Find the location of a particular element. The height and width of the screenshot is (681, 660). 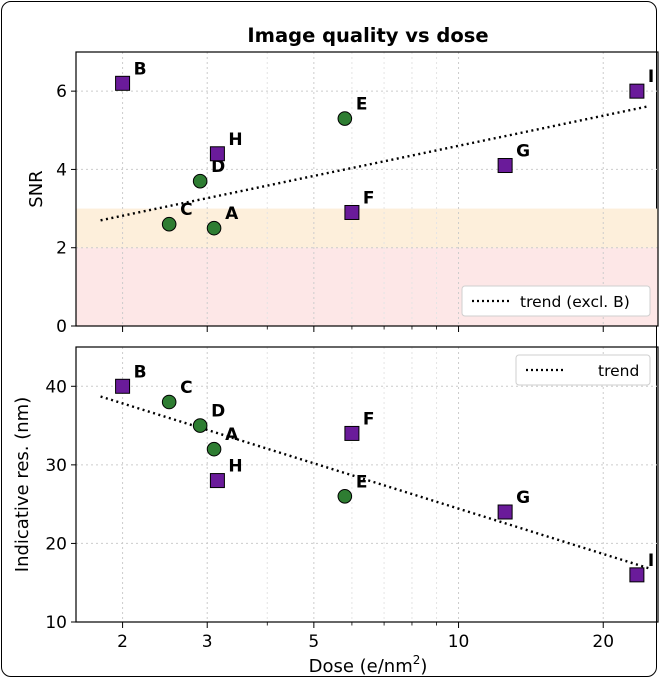

dose-axis-label-sup: 2 is located at coordinates (417, 660).